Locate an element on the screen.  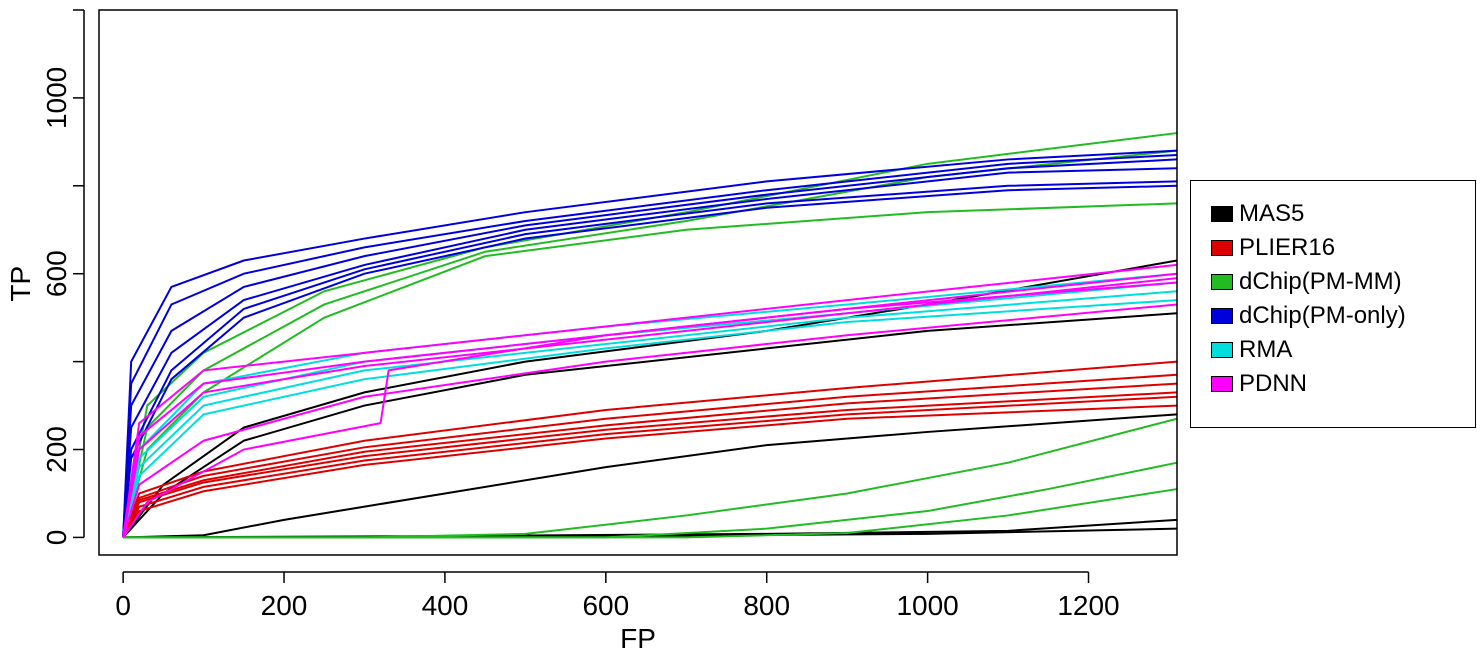
y-axis: 0 200 600 1000 is located at coordinates (63, 277).